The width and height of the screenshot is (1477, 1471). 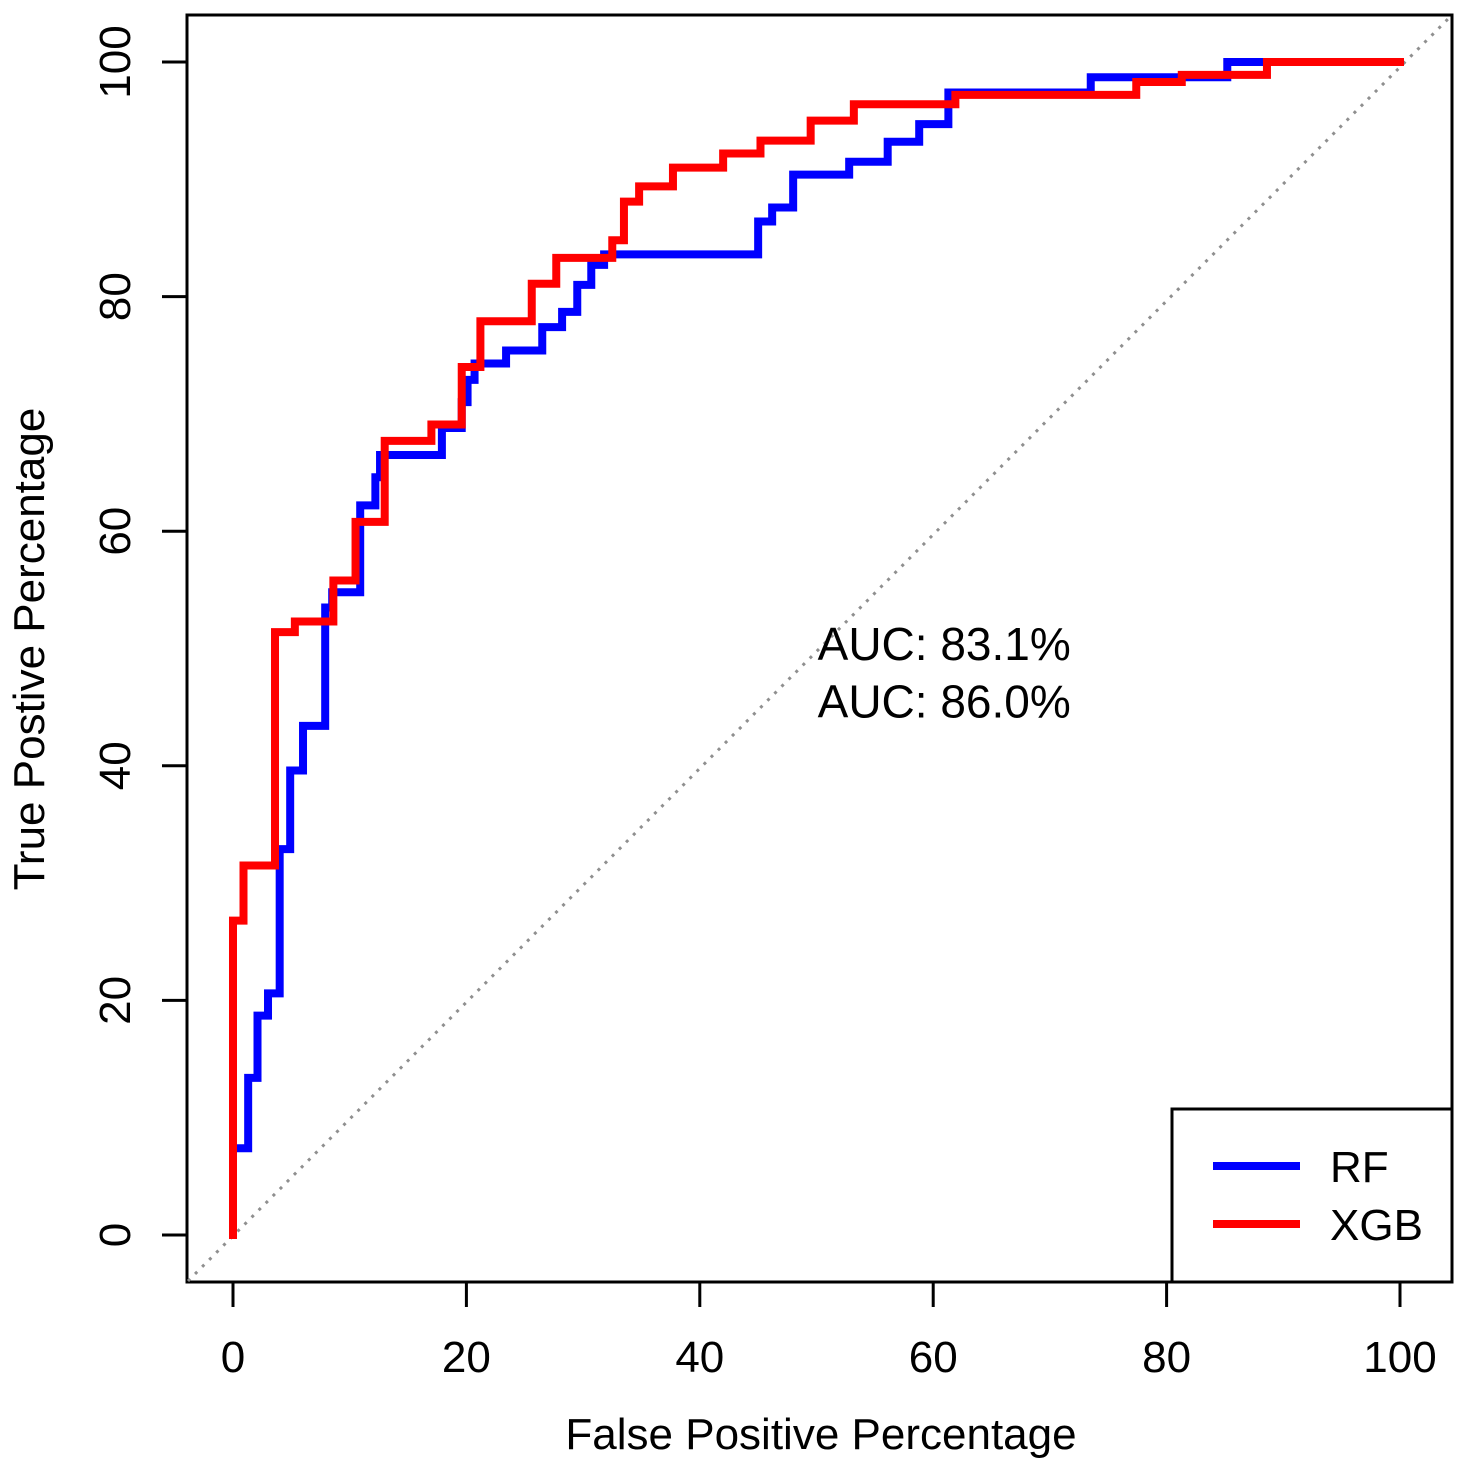 I want to click on y-tick-label: 60, so click(x=115, y=531).